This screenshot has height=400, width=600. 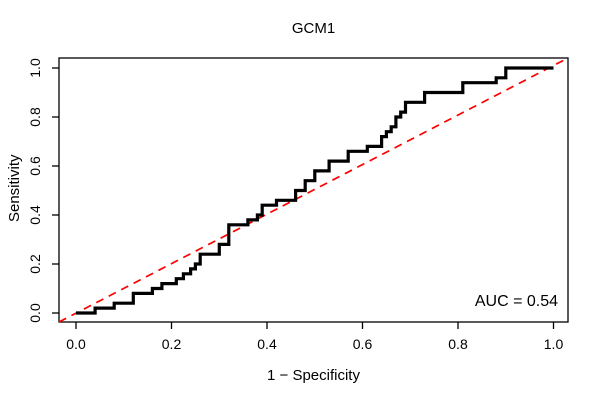 I want to click on y-tick-label: 0.4, so click(x=35, y=215).